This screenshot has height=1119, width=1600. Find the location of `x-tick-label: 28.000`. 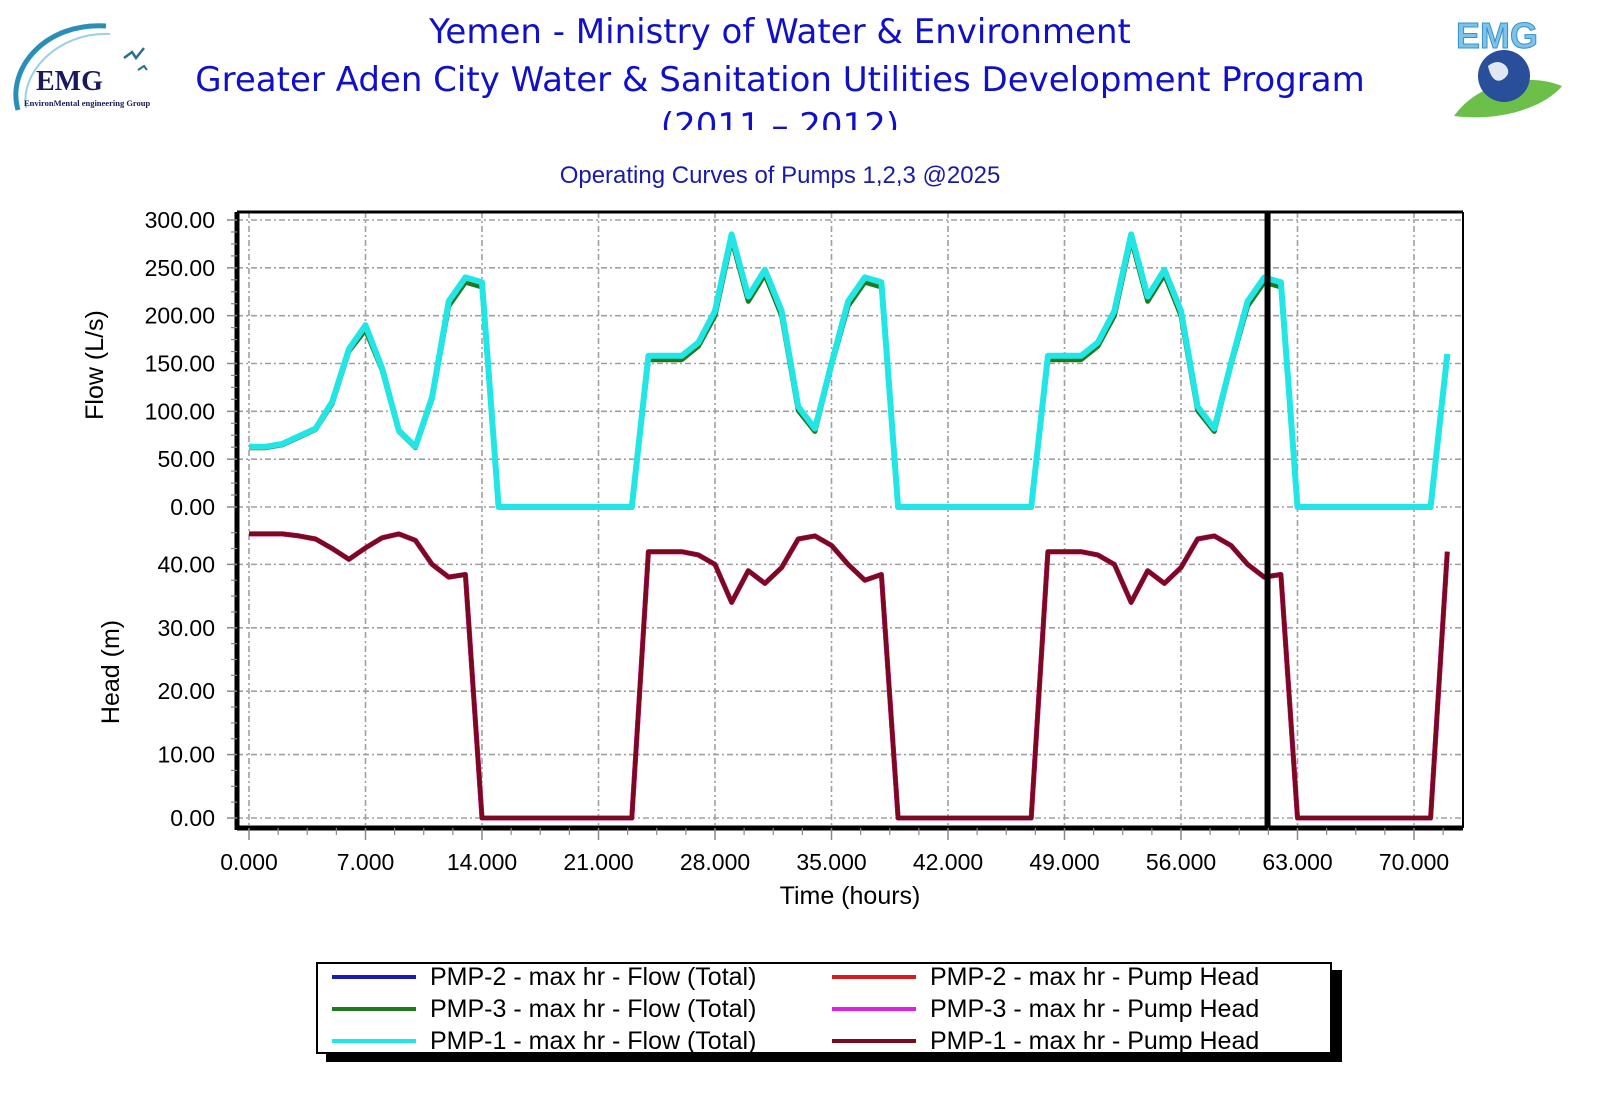

x-tick-label: 28.000 is located at coordinates (715, 862).